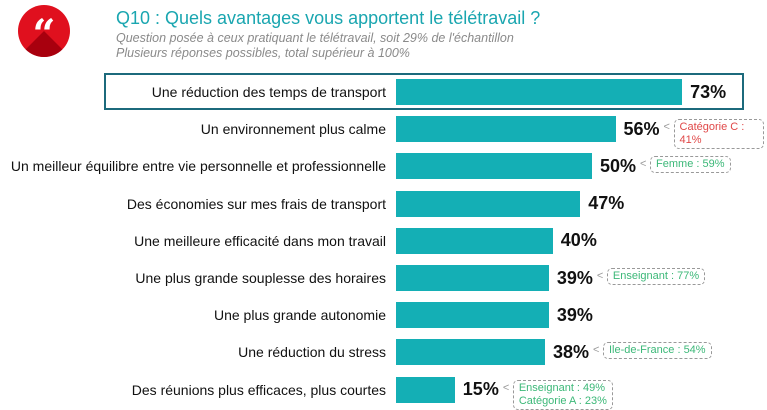  What do you see at coordinates (708, 91) in the screenshot?
I see `value-label: 73%` at bounding box center [708, 91].